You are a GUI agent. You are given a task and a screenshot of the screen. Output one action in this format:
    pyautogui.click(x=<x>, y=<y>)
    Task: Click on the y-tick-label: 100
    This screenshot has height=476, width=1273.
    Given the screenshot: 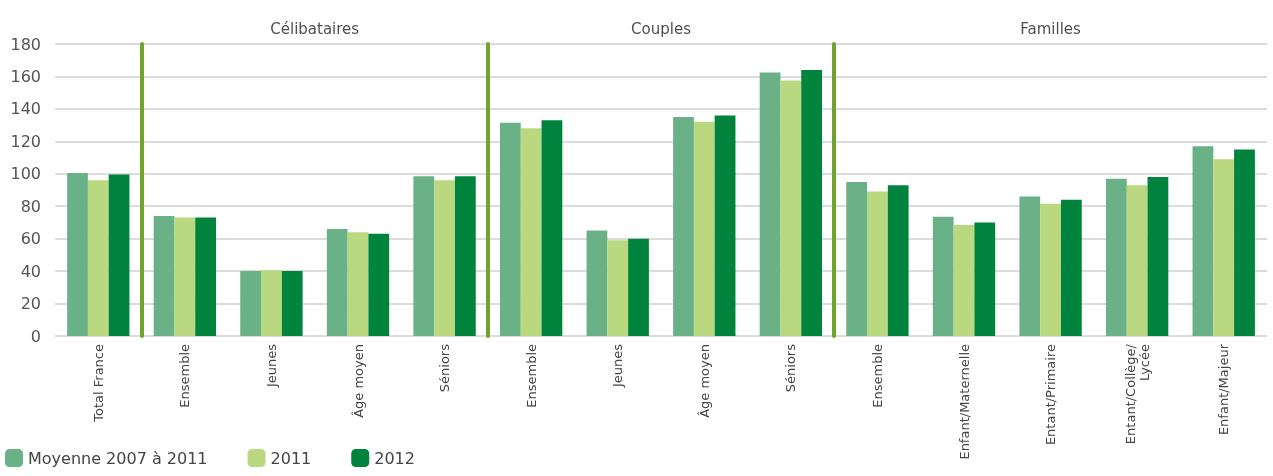 What is the action you would take?
    pyautogui.click(x=25, y=174)
    